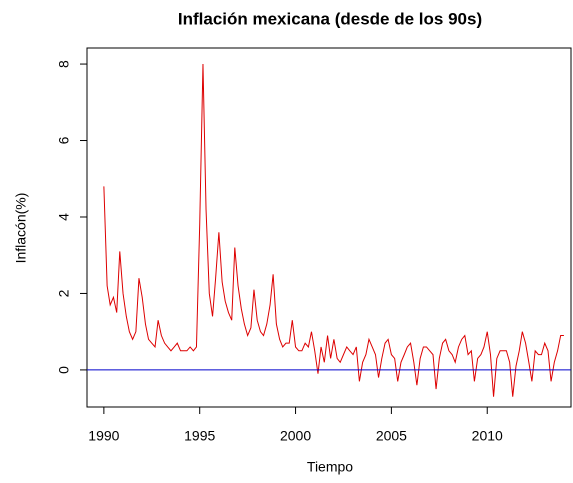 This screenshot has height=483, width=573. What do you see at coordinates (64, 293) in the screenshot?
I see `y-tick-label: 2` at bounding box center [64, 293].